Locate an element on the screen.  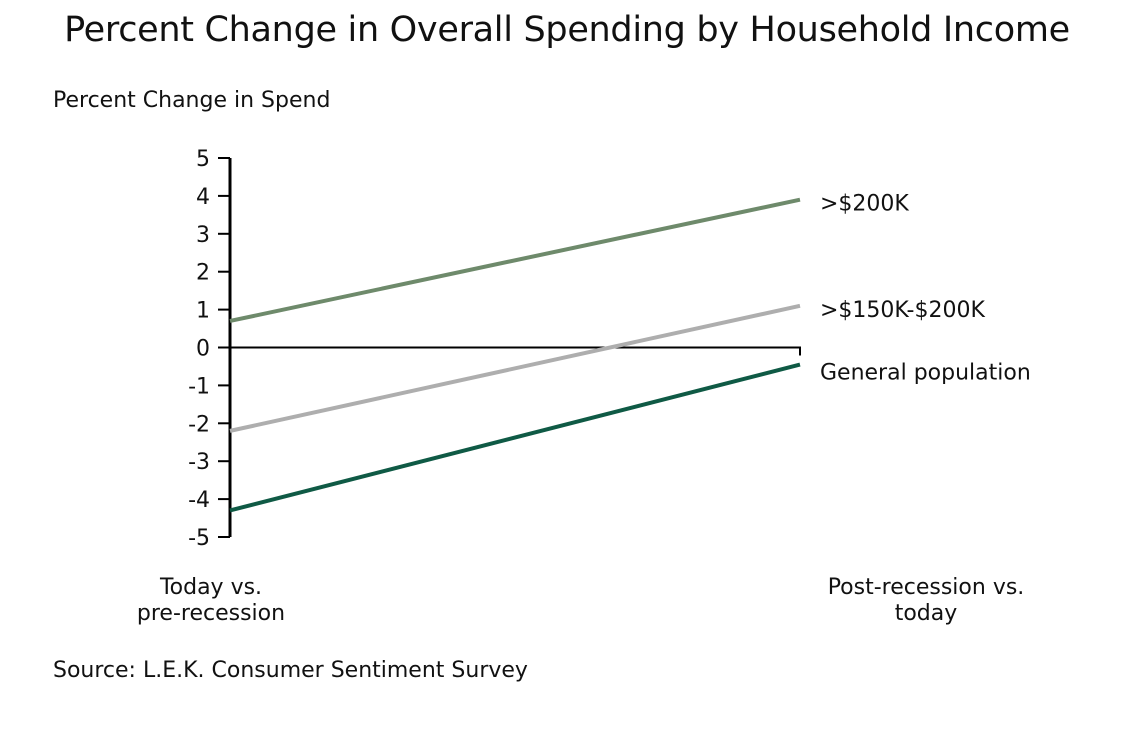
y-tick-label: 3 is located at coordinates (203, 235).